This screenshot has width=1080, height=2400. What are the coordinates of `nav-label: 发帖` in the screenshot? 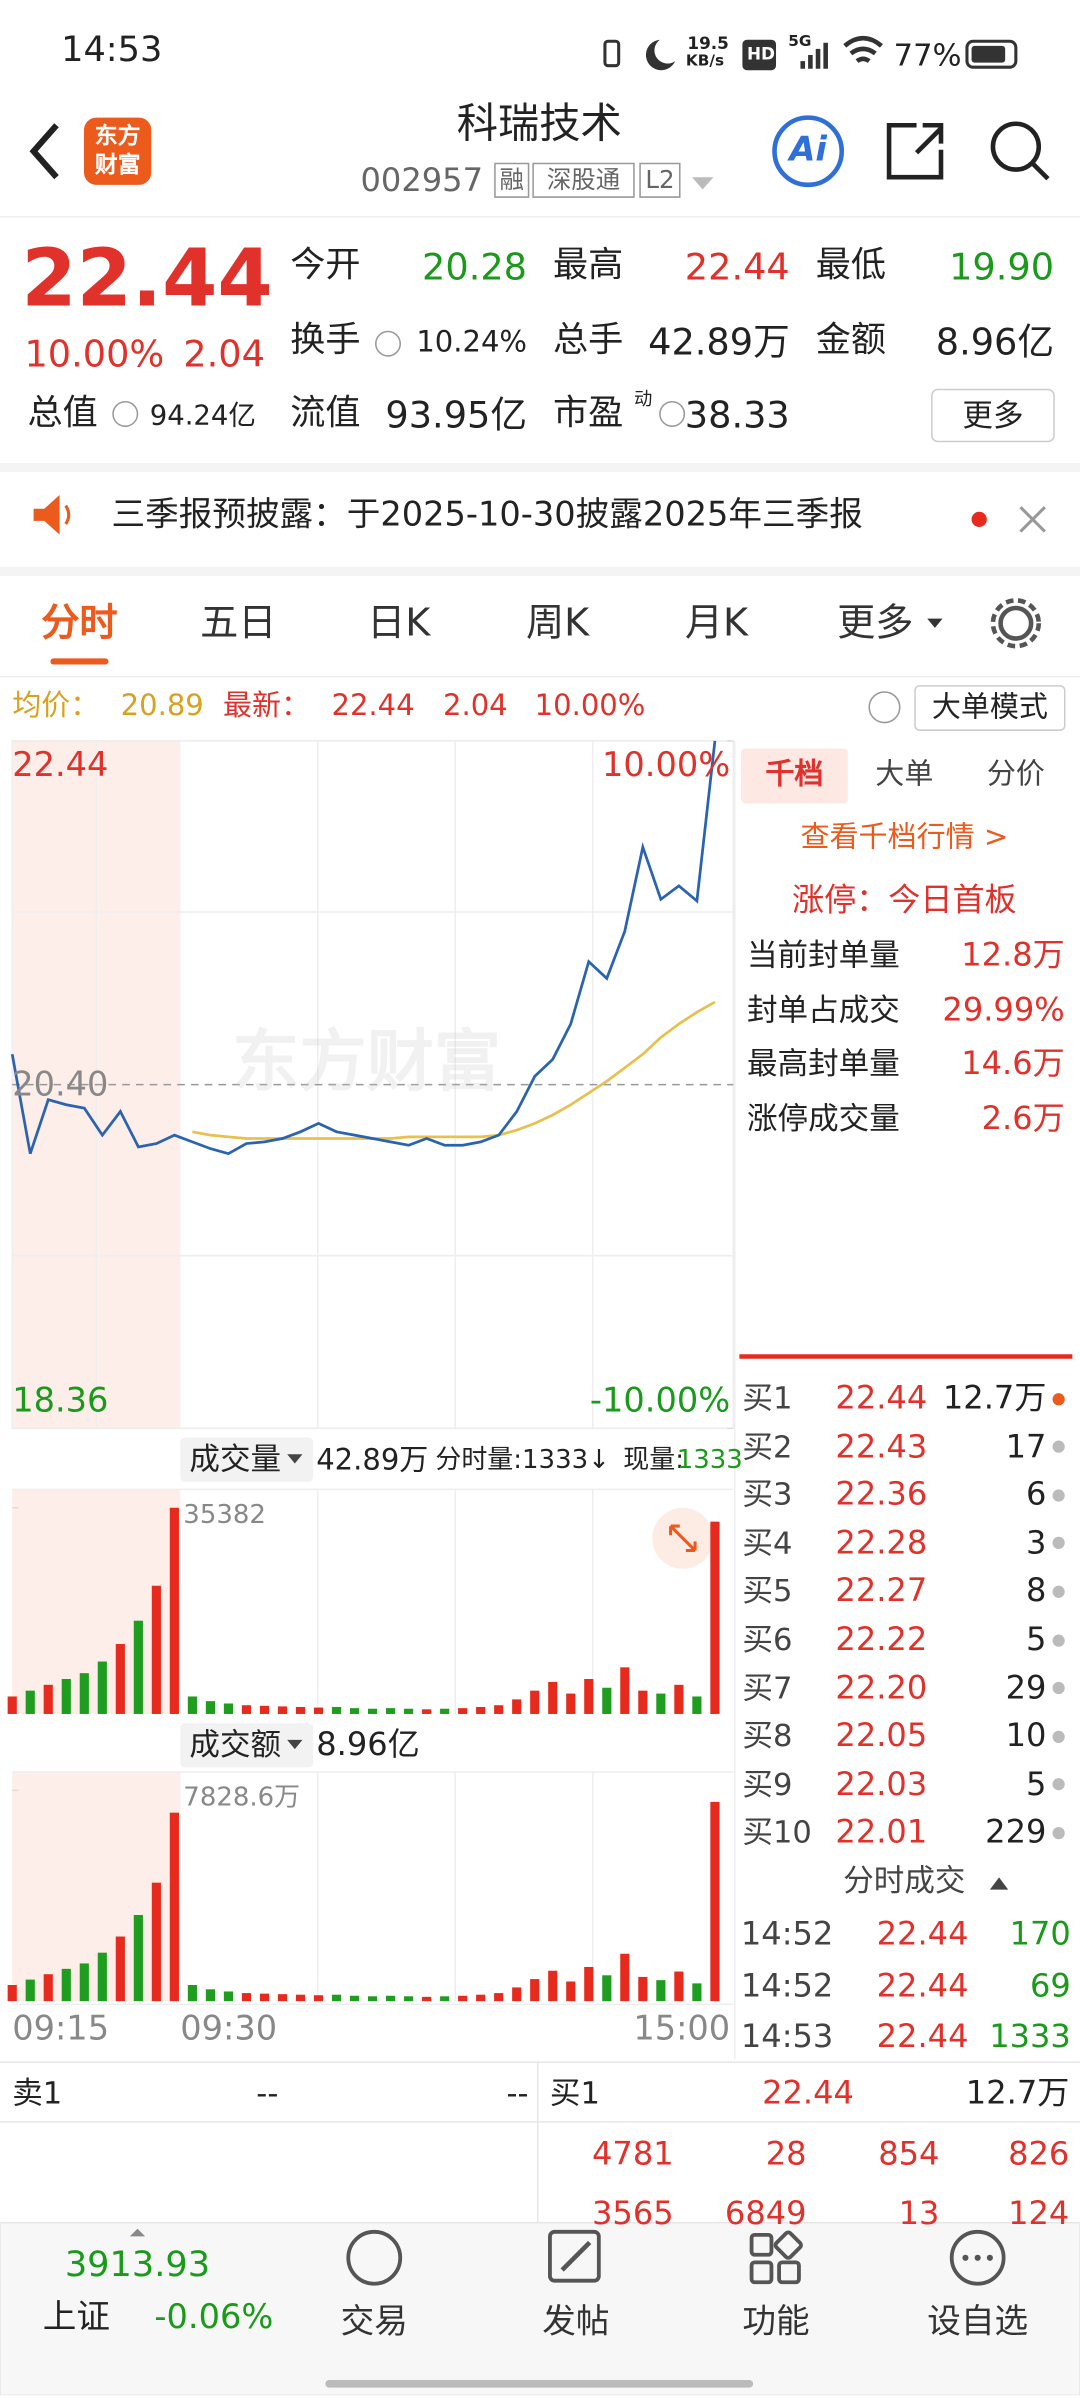 It's located at (576, 2322).